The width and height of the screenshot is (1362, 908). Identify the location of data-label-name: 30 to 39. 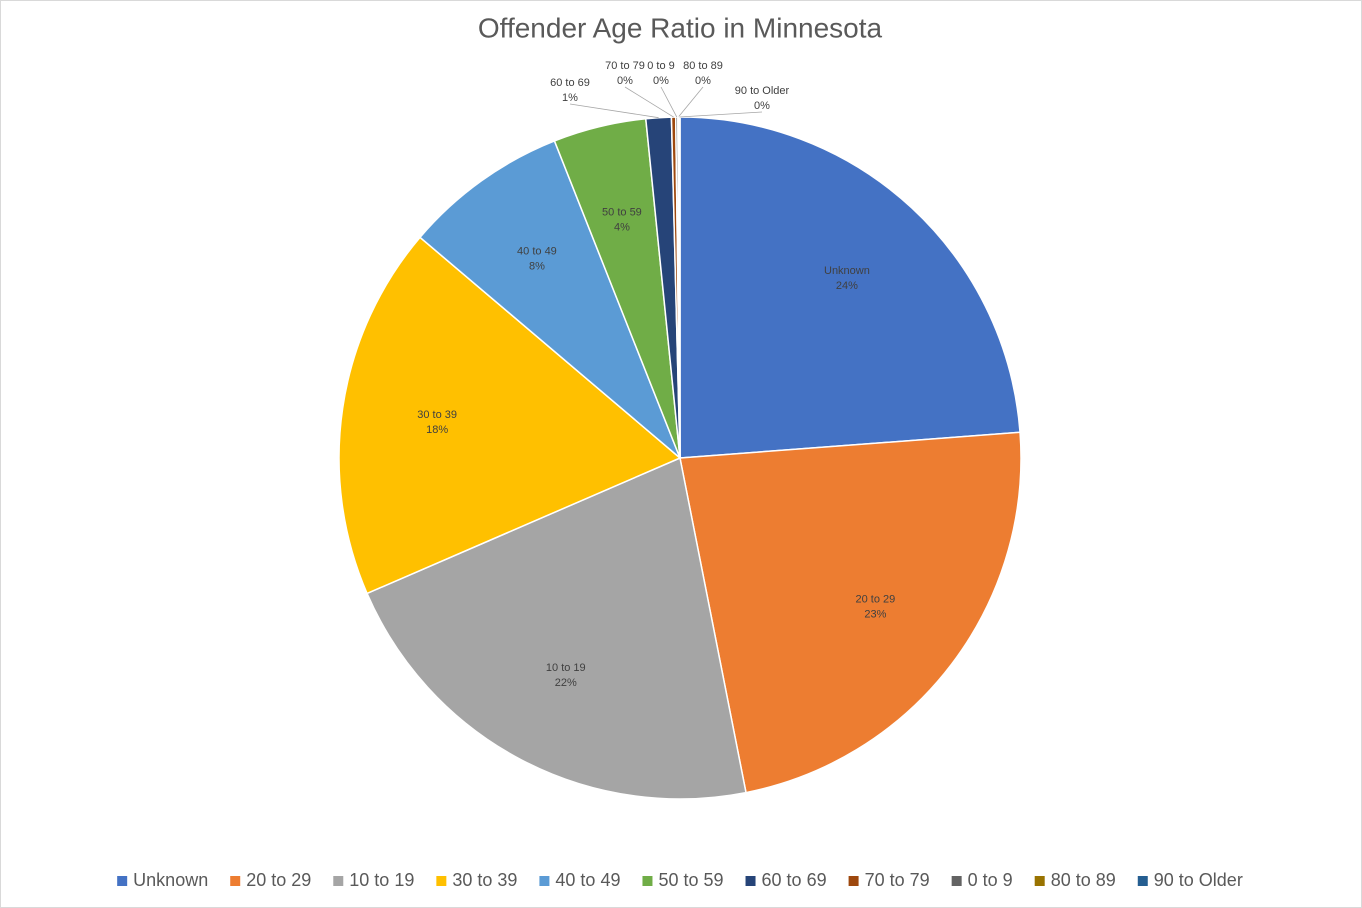
(437, 415).